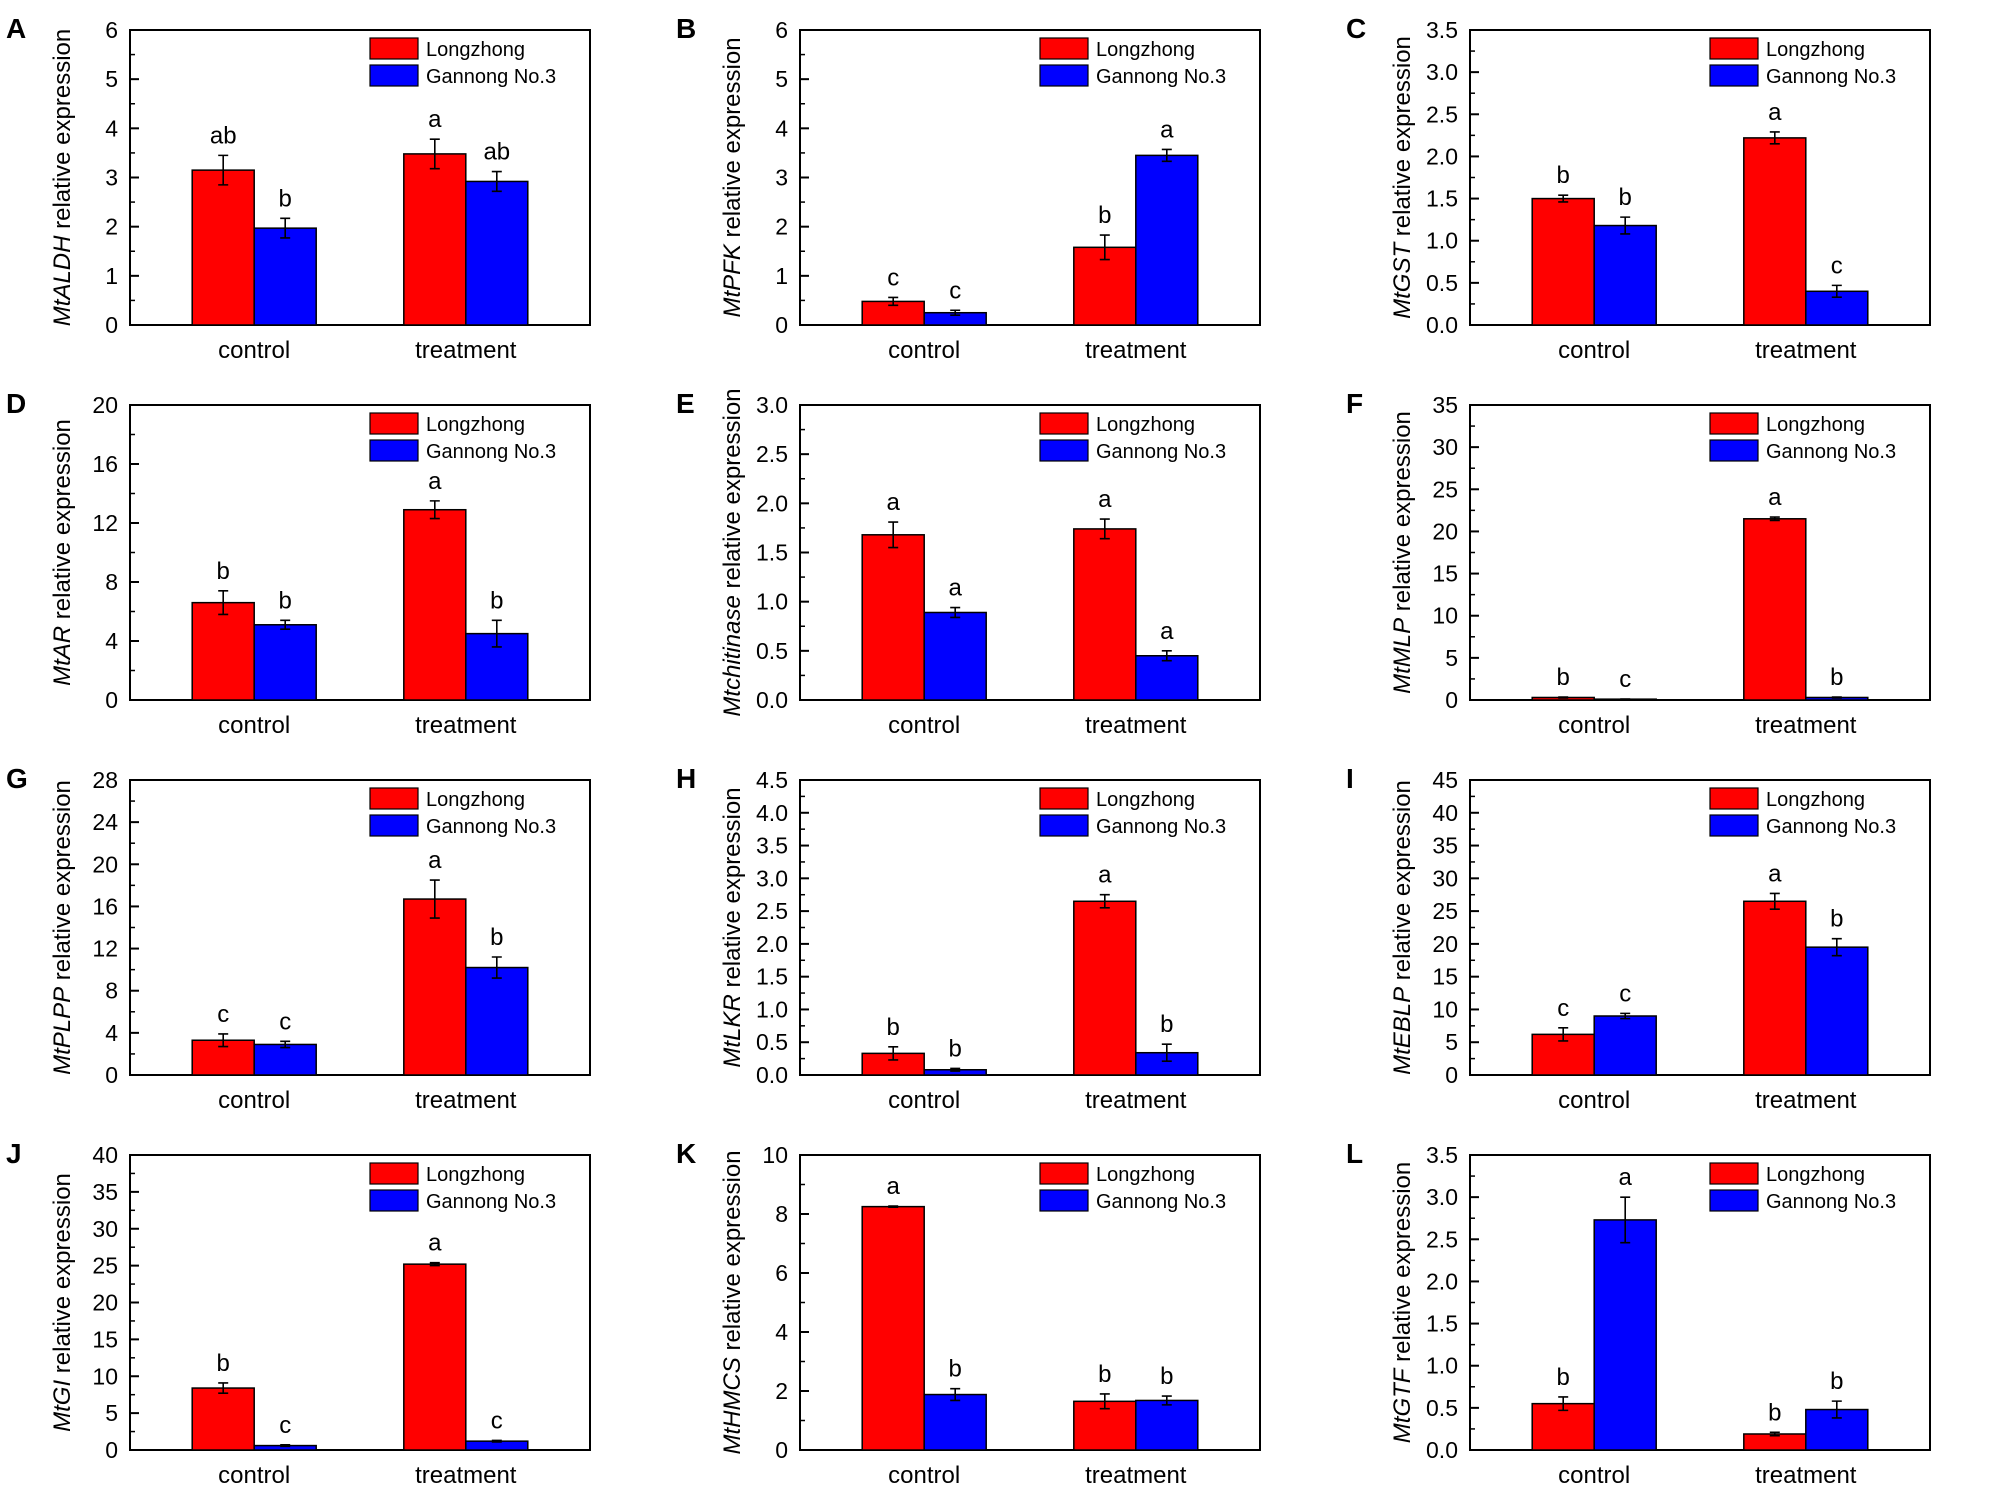 The width and height of the screenshot is (2005, 1500). Describe the element at coordinates (62, 280) in the screenshot. I see `y-axis-gene-name: MtALDH` at that location.